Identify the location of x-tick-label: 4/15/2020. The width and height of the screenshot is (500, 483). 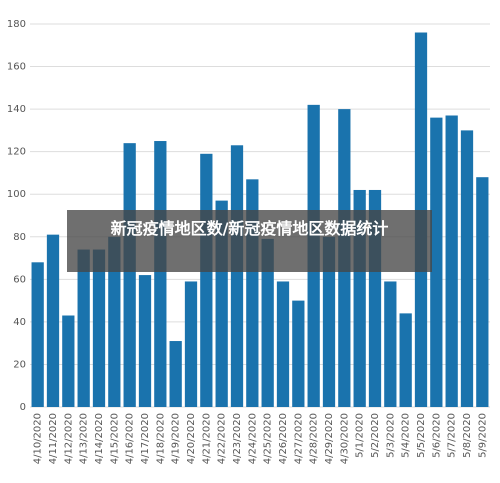
(114, 438).